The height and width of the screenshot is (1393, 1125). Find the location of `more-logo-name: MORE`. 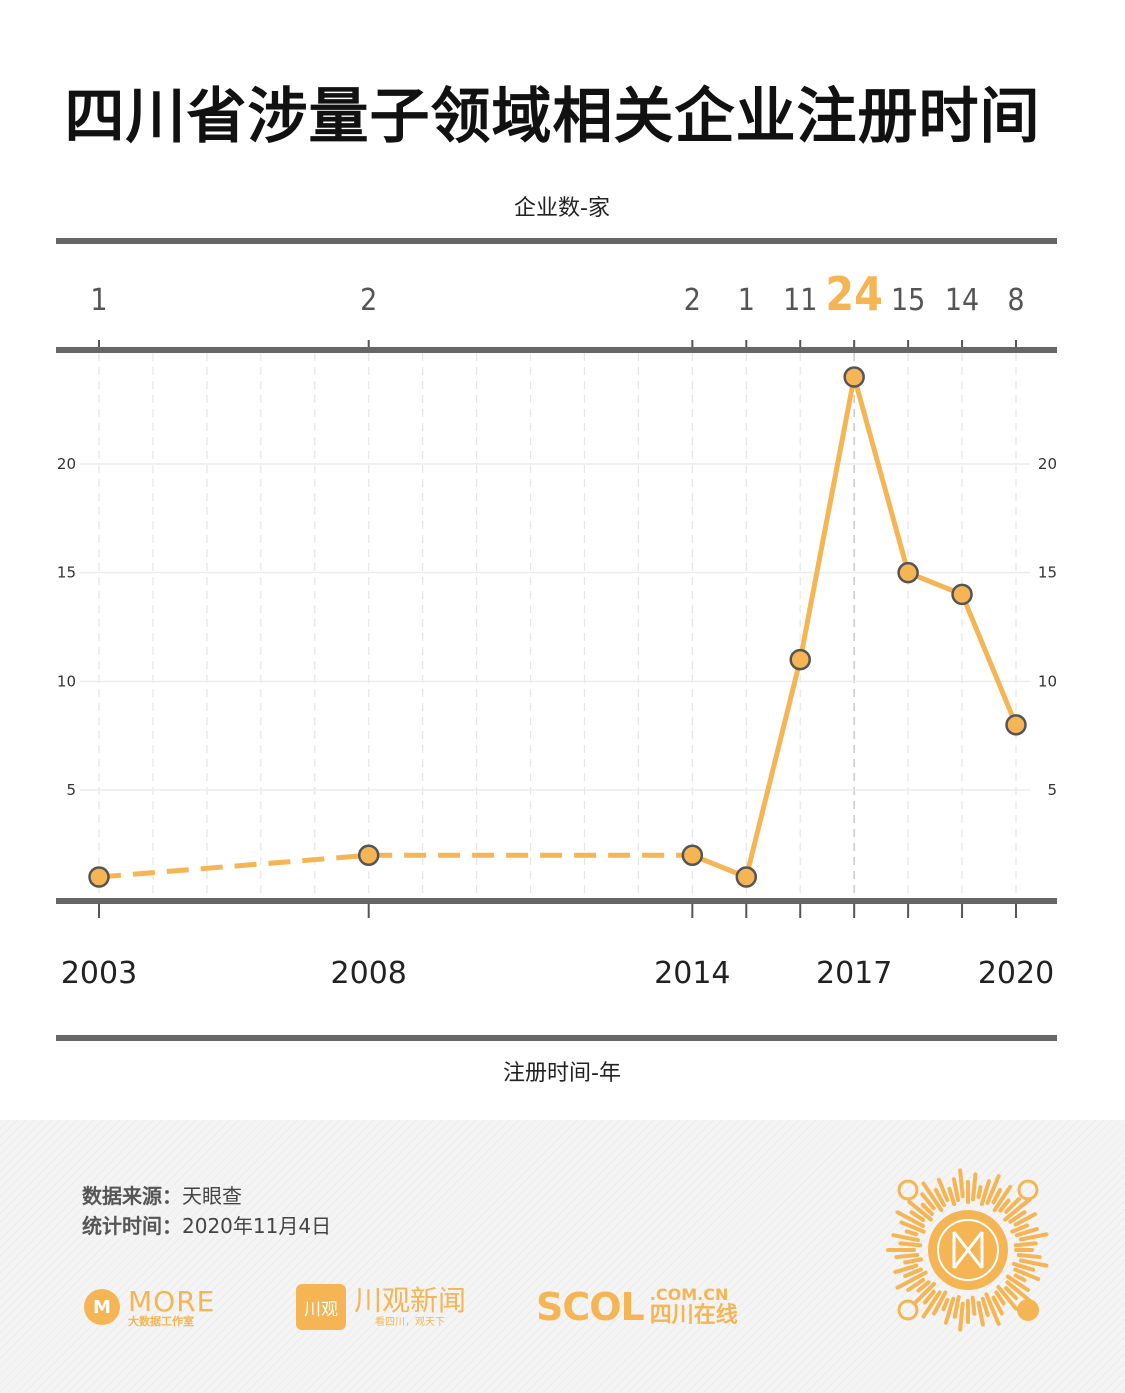

more-logo-name: MORE is located at coordinates (172, 1301).